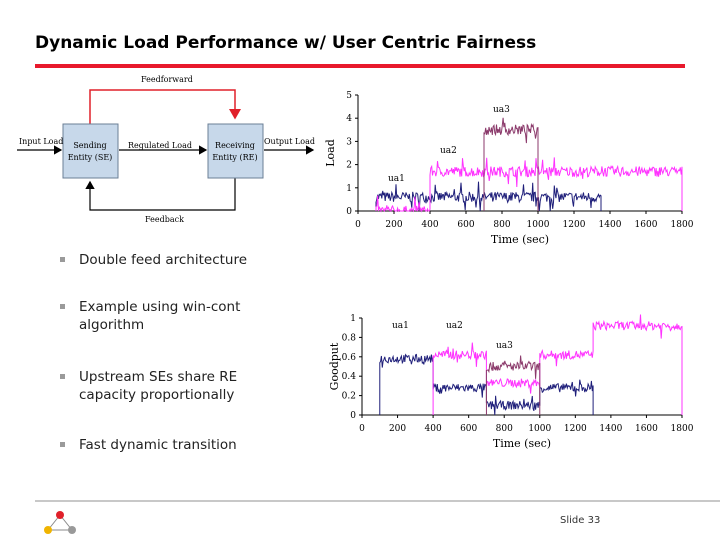 The image size is (720, 540). I want to click on y-tick-label: 5, so click(349, 96).